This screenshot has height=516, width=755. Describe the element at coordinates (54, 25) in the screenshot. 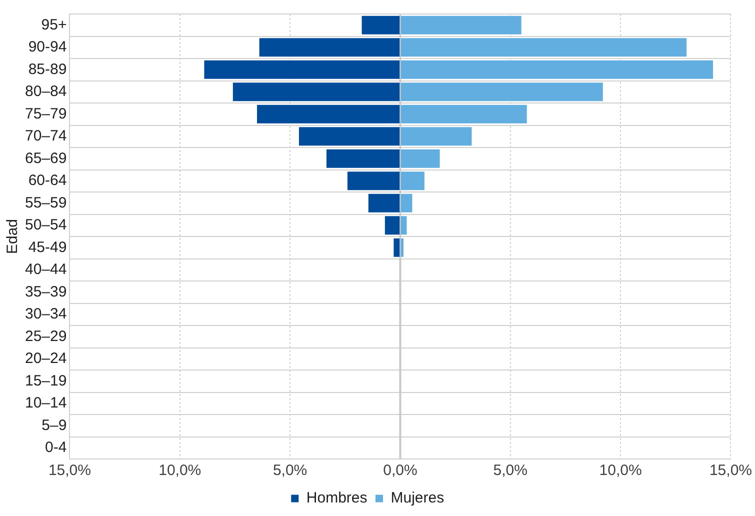

I see `y-tick-label: 95+` at that location.